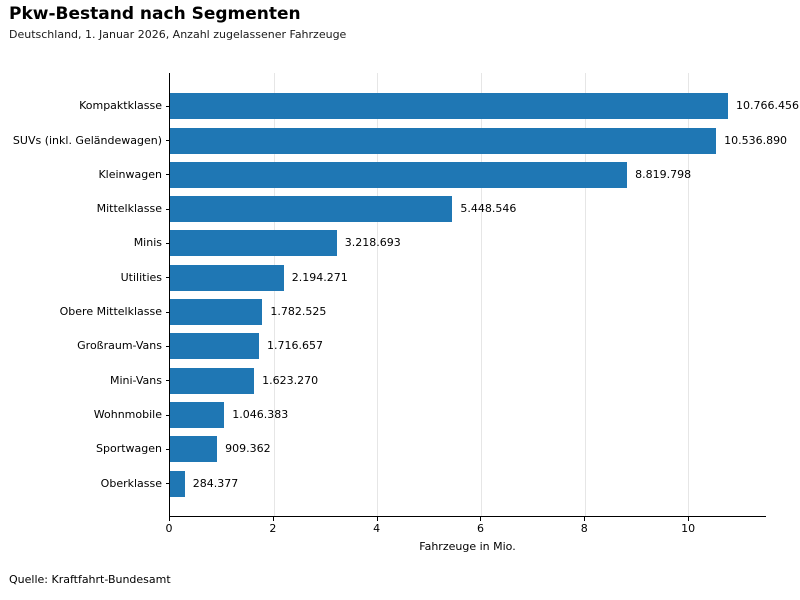  I want to click on bar-value-label: 10.536.890, so click(756, 140).